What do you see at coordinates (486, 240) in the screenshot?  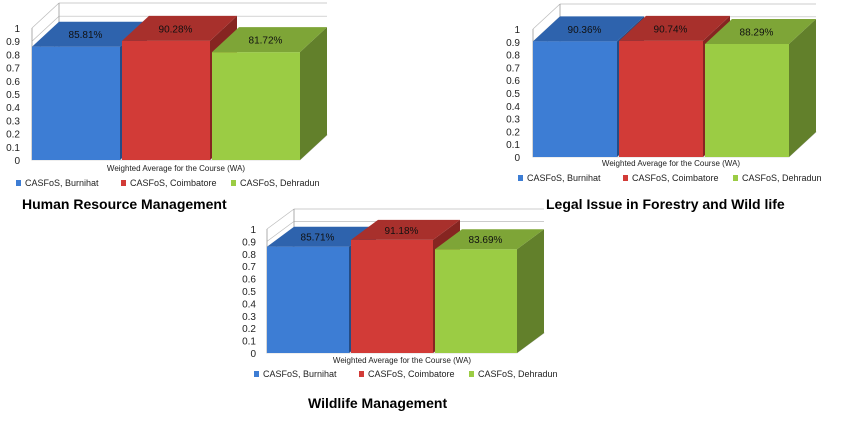 I see `data-label: 83.69%` at bounding box center [486, 240].